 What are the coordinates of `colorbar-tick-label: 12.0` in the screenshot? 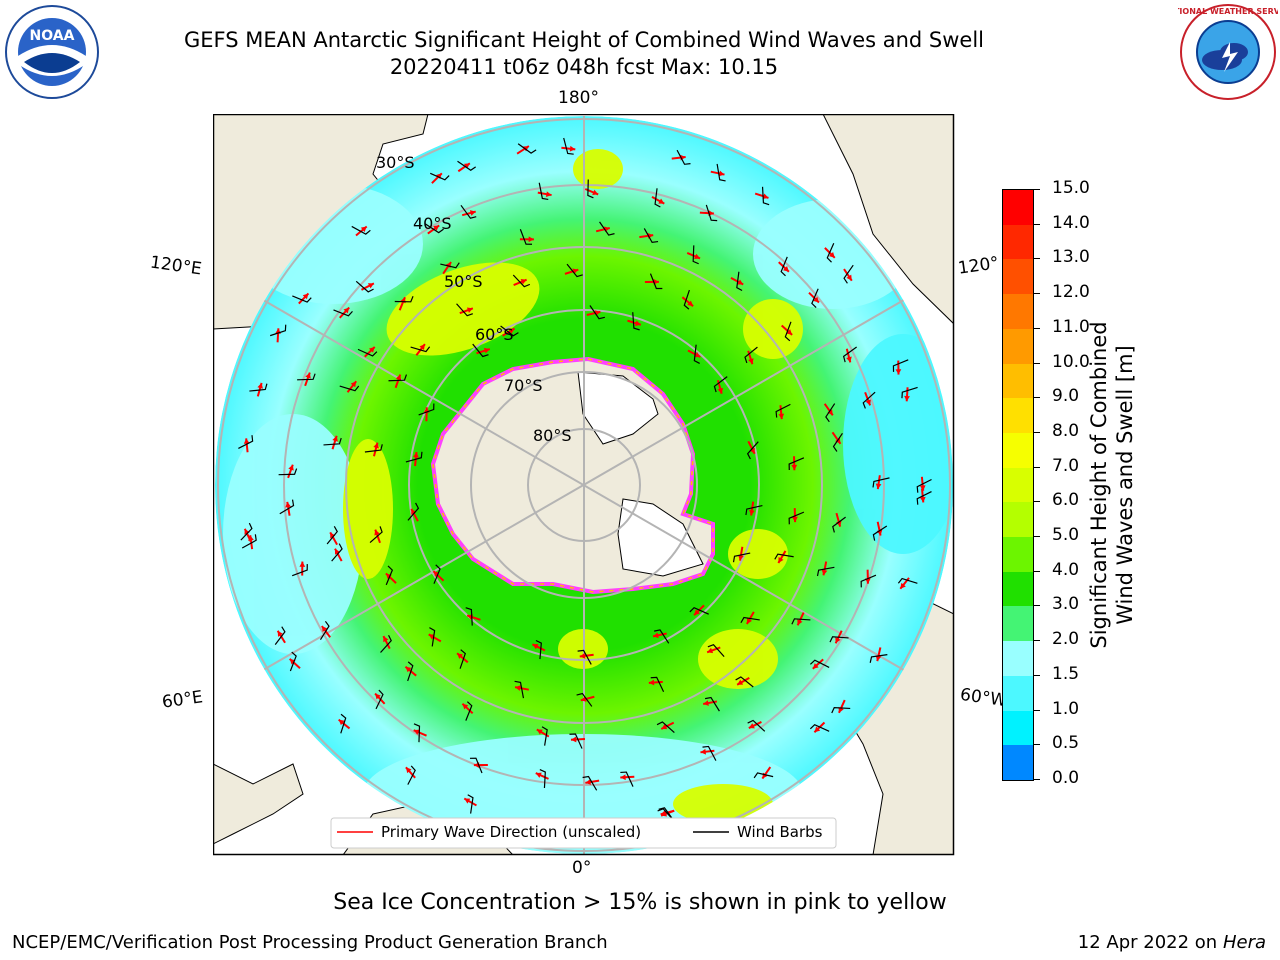 It's located at (1071, 292).